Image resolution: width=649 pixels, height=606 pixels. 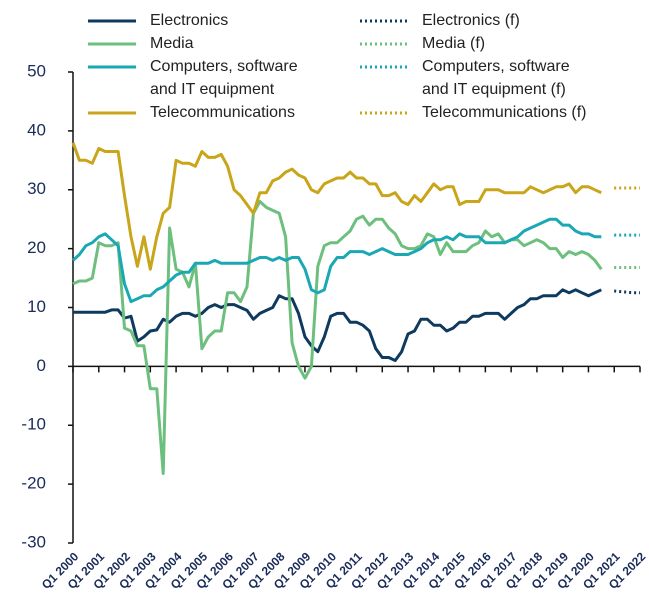 What do you see at coordinates (453, 43) in the screenshot?
I see `legend-label: Media (f)` at bounding box center [453, 43].